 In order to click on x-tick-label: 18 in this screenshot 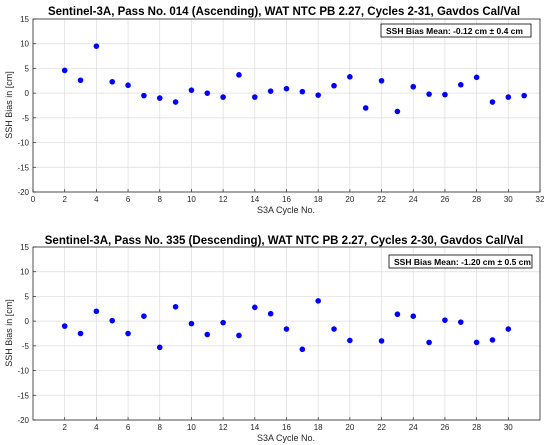, I will do `click(318, 427)`.